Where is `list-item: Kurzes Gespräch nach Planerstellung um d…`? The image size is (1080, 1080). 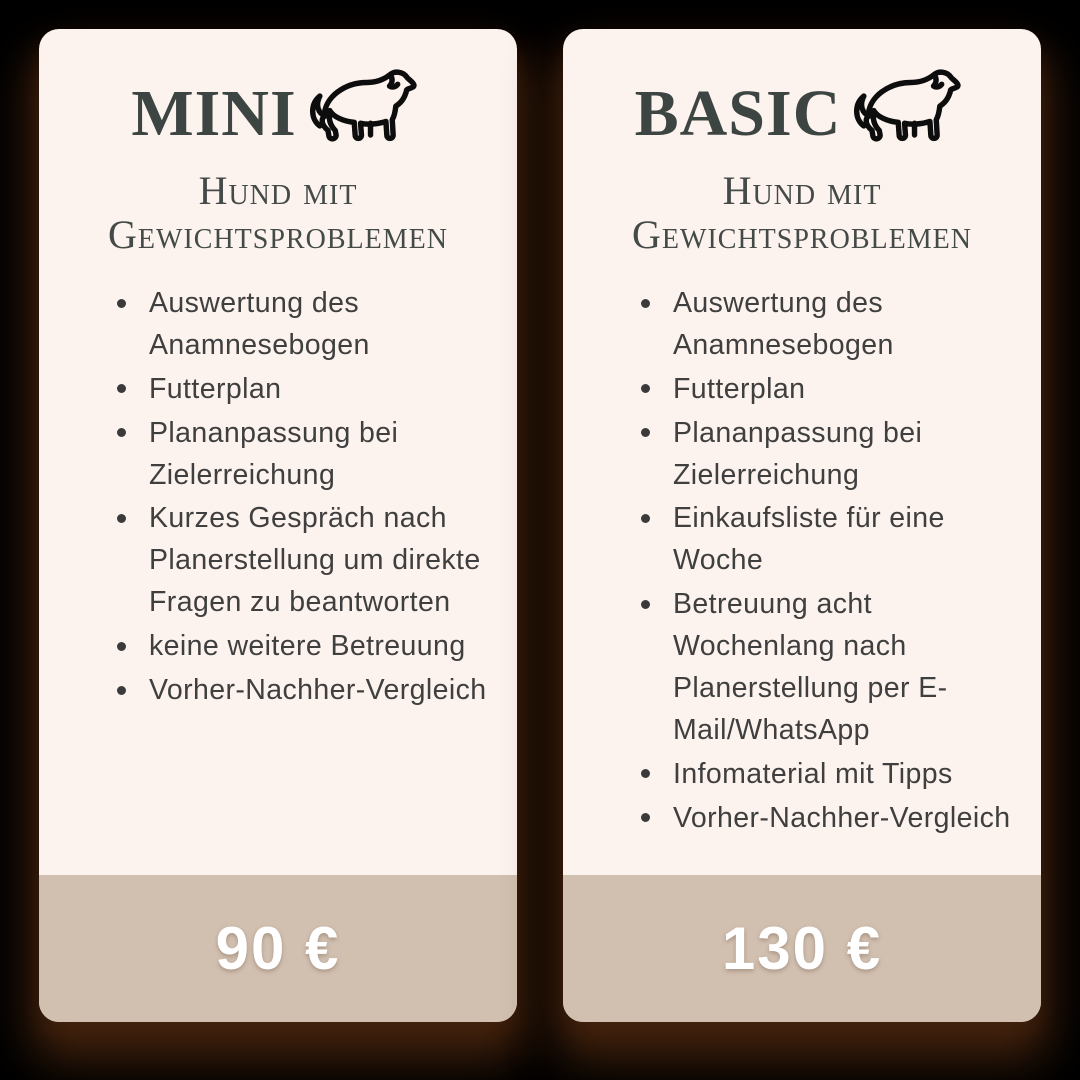
list-item: Kurzes Gespräch nach Planerstellung um d… is located at coordinates (302, 561).